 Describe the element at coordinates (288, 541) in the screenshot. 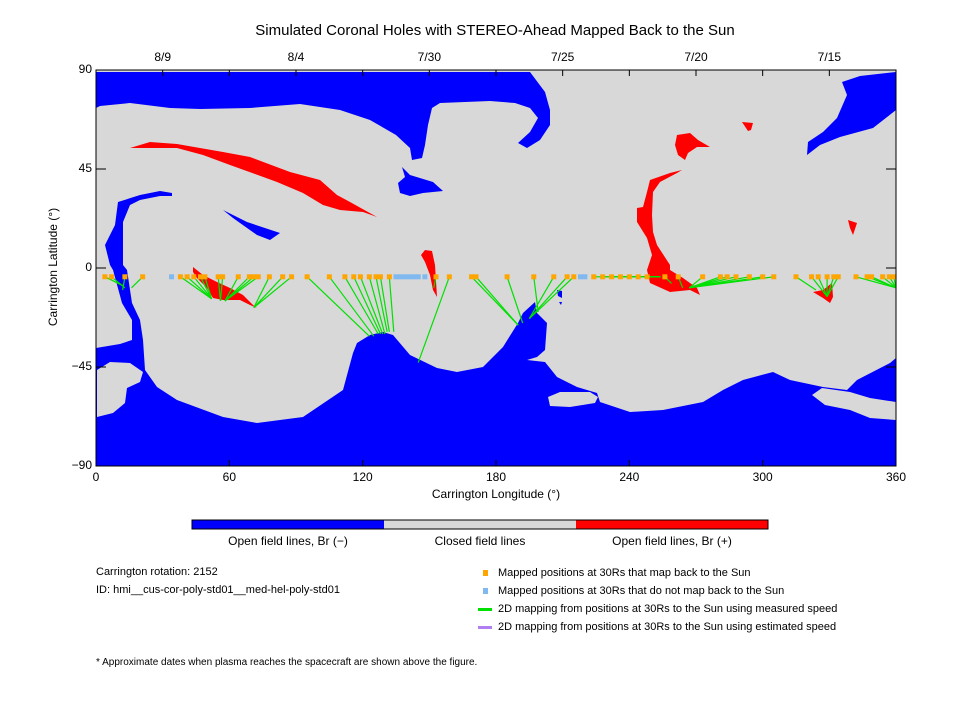

I see `colorbar-label-open-neg: Open field lines, Br (−)` at that location.